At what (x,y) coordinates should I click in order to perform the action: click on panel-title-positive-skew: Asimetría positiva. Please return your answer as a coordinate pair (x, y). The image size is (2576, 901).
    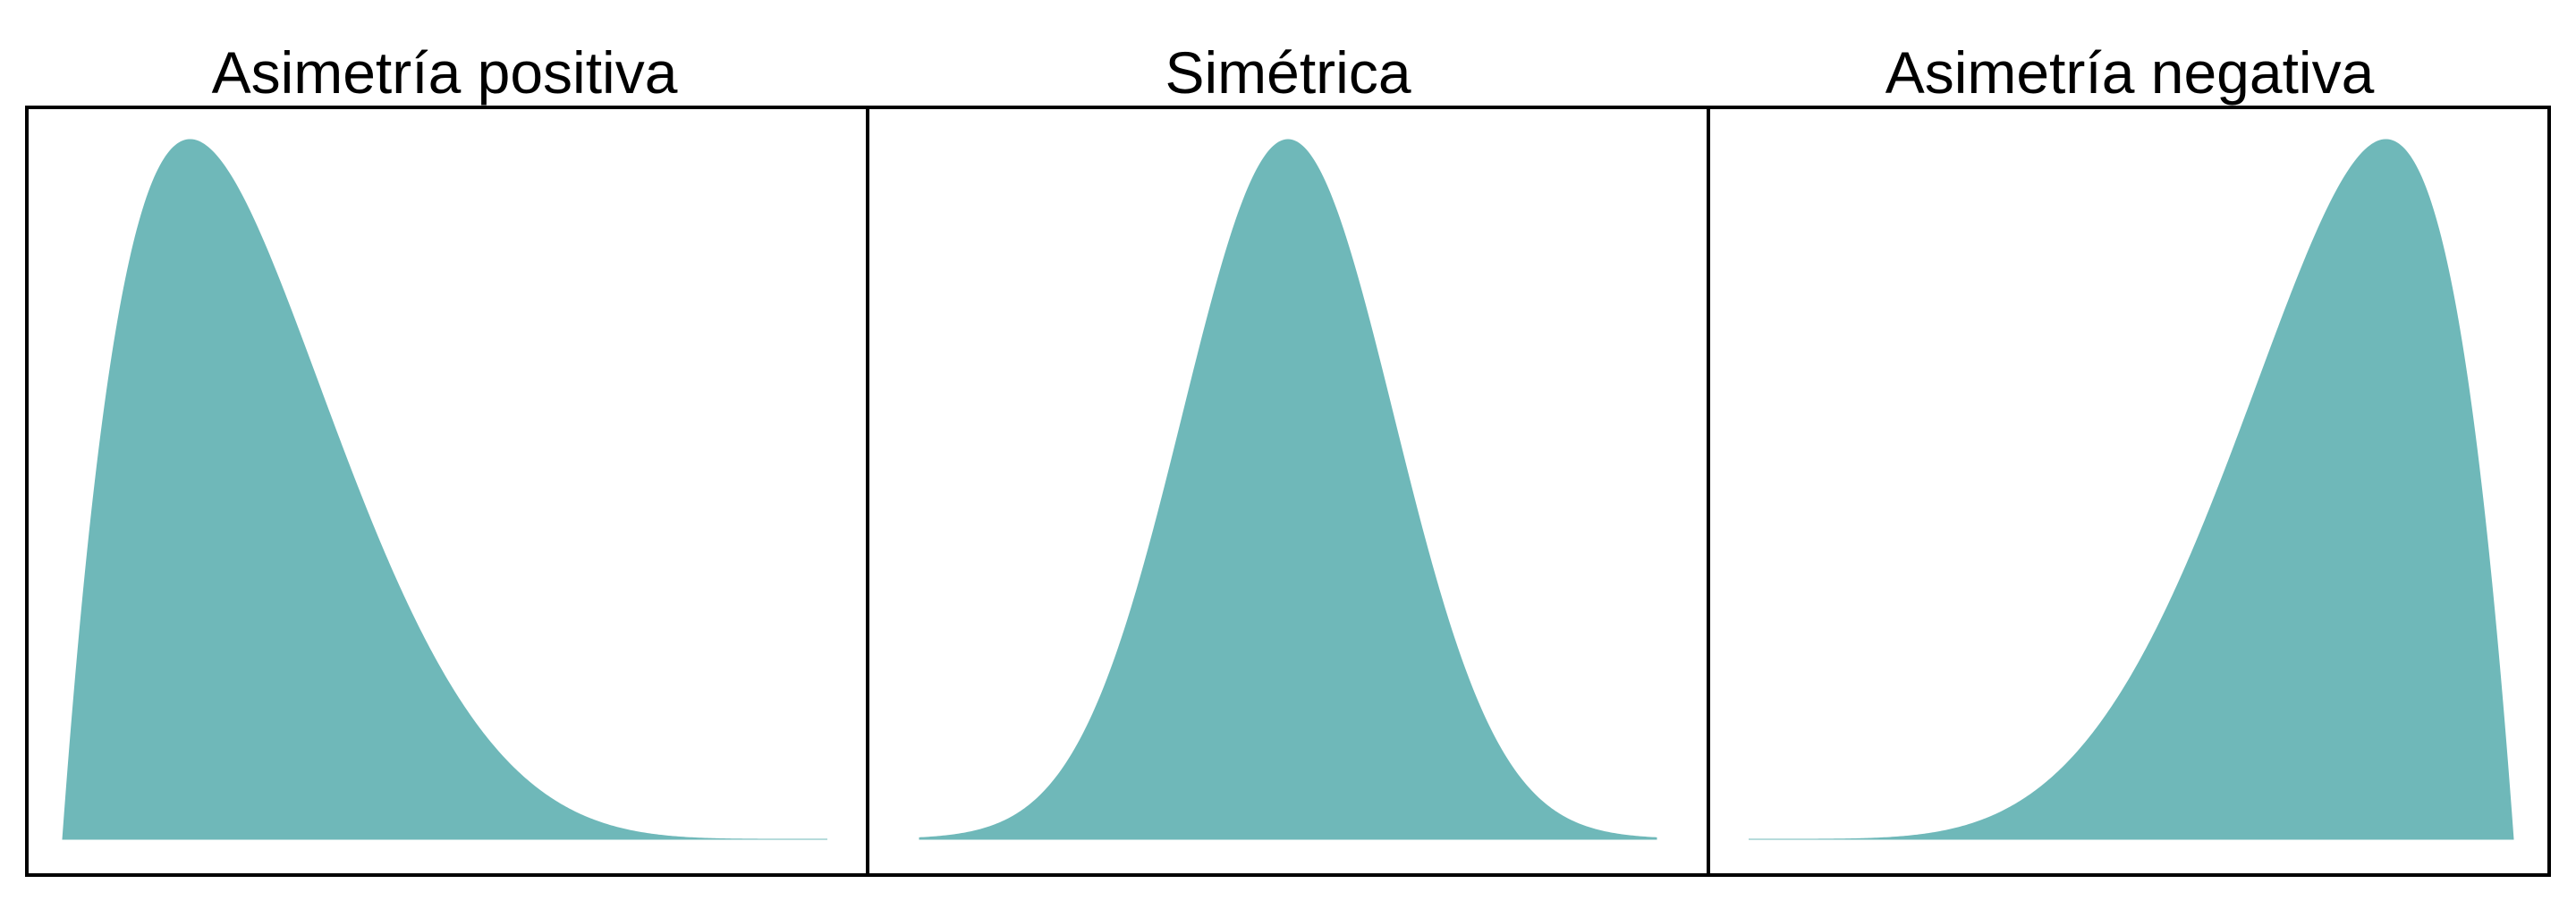
    Looking at the image, I should click on (445, 72).